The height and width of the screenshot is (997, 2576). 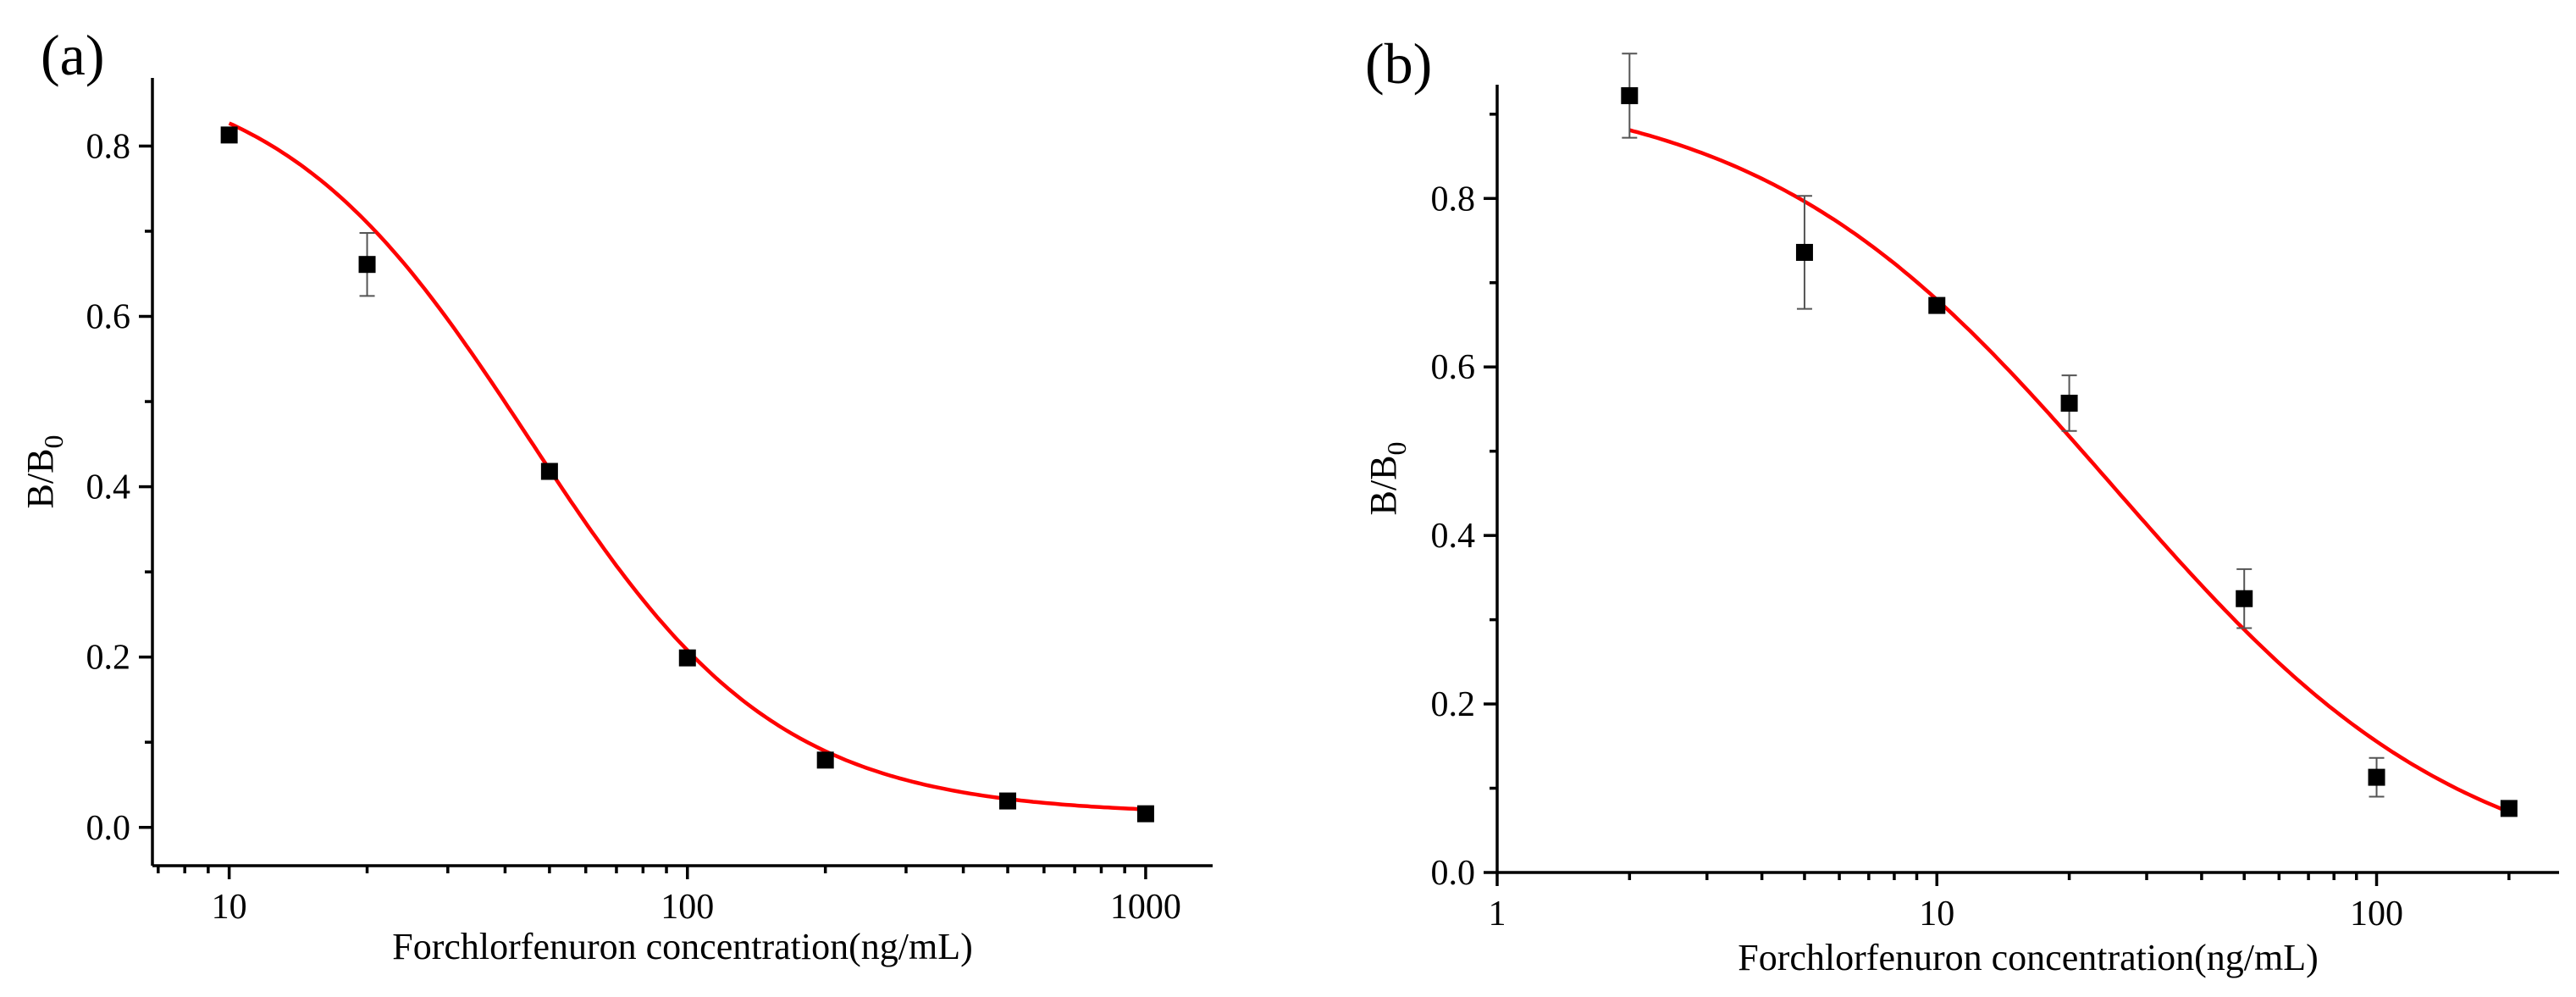 What do you see at coordinates (1497, 914) in the screenshot?
I see `x-tick-label: 1` at bounding box center [1497, 914].